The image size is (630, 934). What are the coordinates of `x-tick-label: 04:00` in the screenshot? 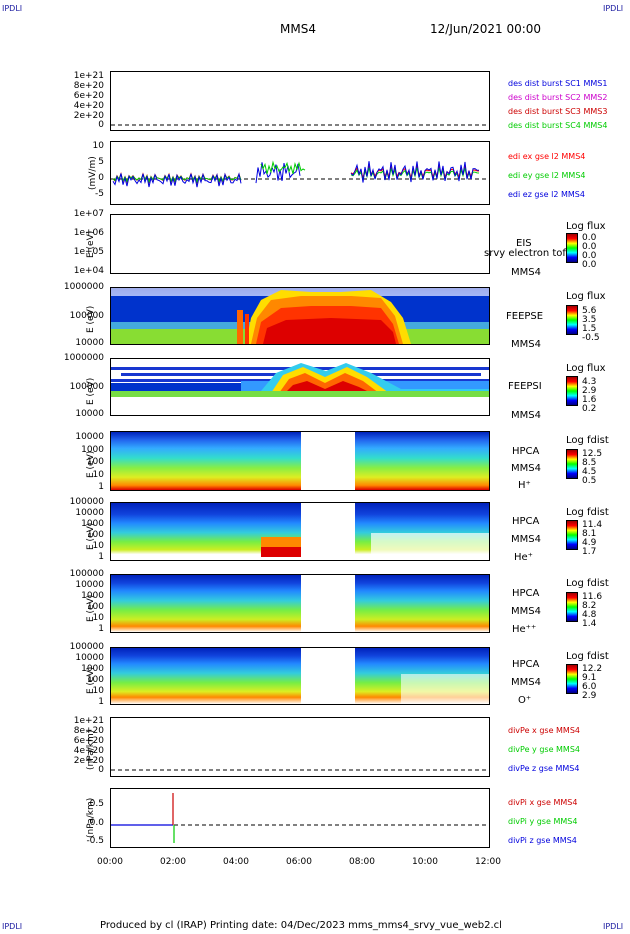 It's located at (236, 862).